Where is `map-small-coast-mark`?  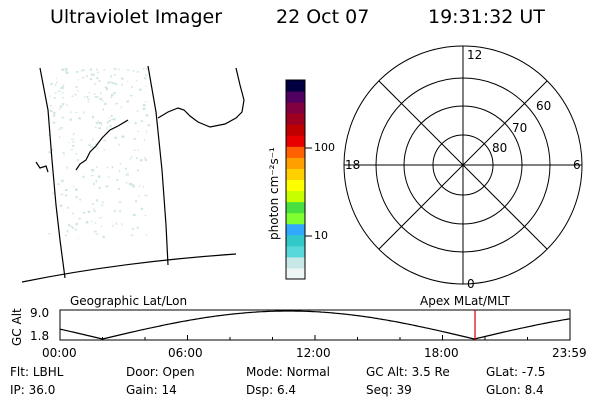
map-small-coast-mark is located at coordinates (42, 167).